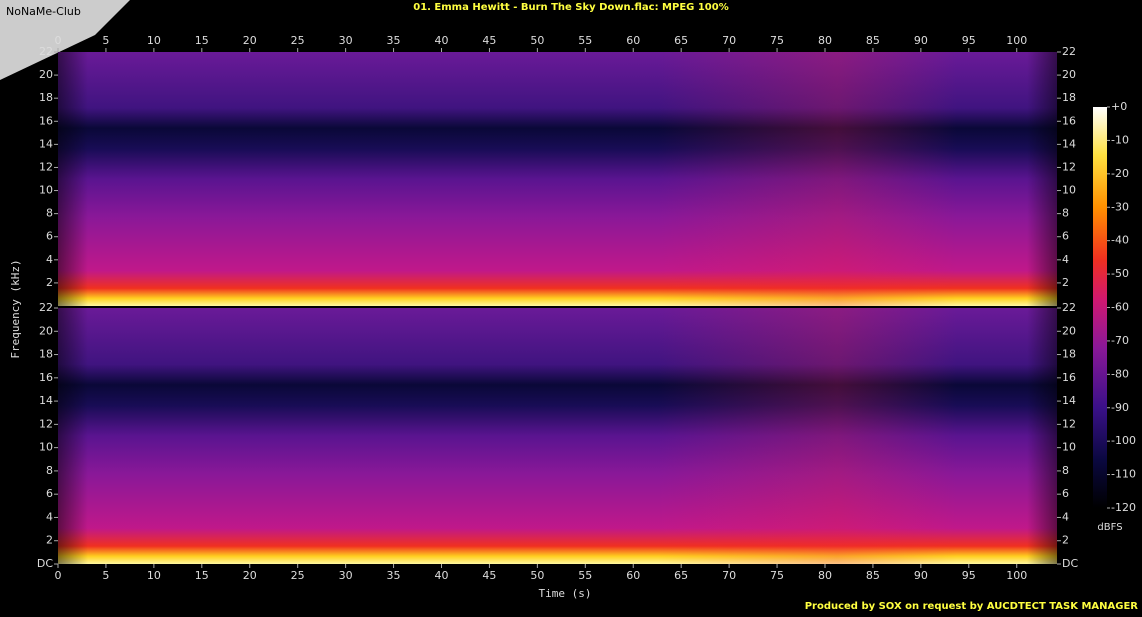 The width and height of the screenshot is (1142, 617). Describe the element at coordinates (1120, 407) in the screenshot. I see `colorbar-tick-label: -90` at that location.